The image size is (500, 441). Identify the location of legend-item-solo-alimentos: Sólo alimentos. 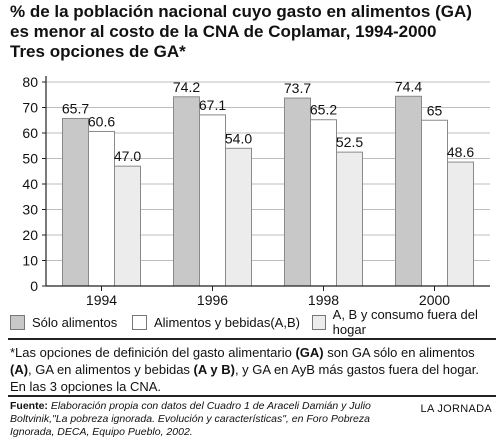
(63, 322).